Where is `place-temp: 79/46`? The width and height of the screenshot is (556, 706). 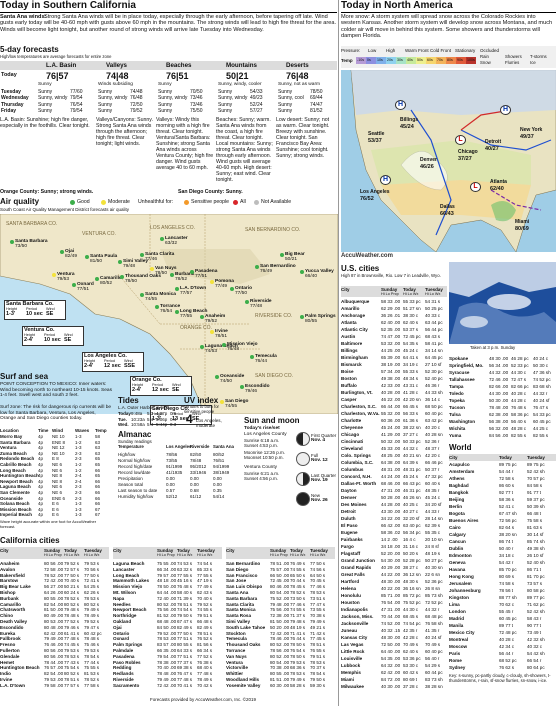
place-temp: 79/46 is located at coordinates (251, 391).